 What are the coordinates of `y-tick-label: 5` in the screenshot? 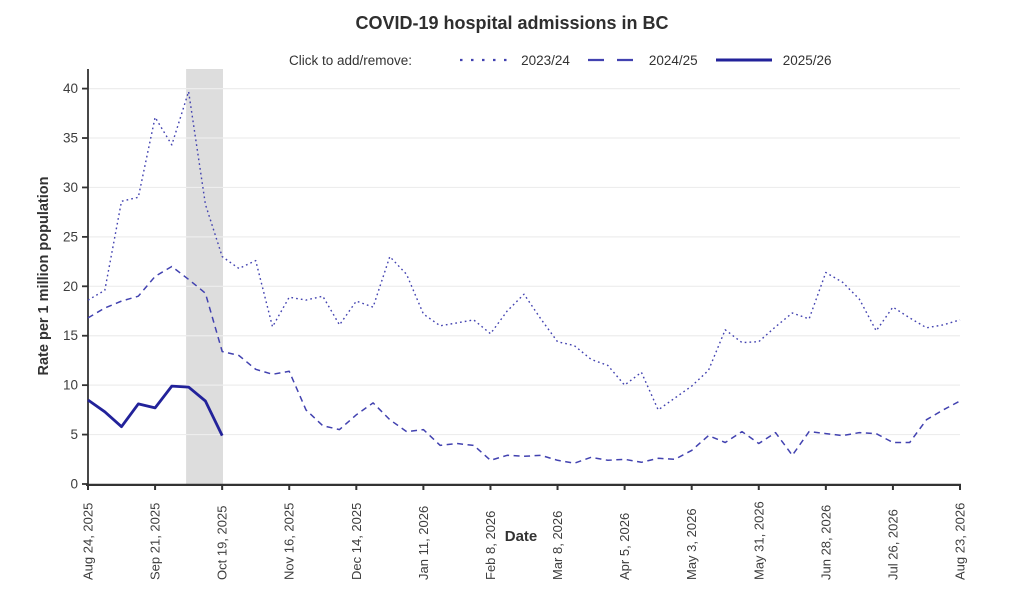 It's located at (74, 434).